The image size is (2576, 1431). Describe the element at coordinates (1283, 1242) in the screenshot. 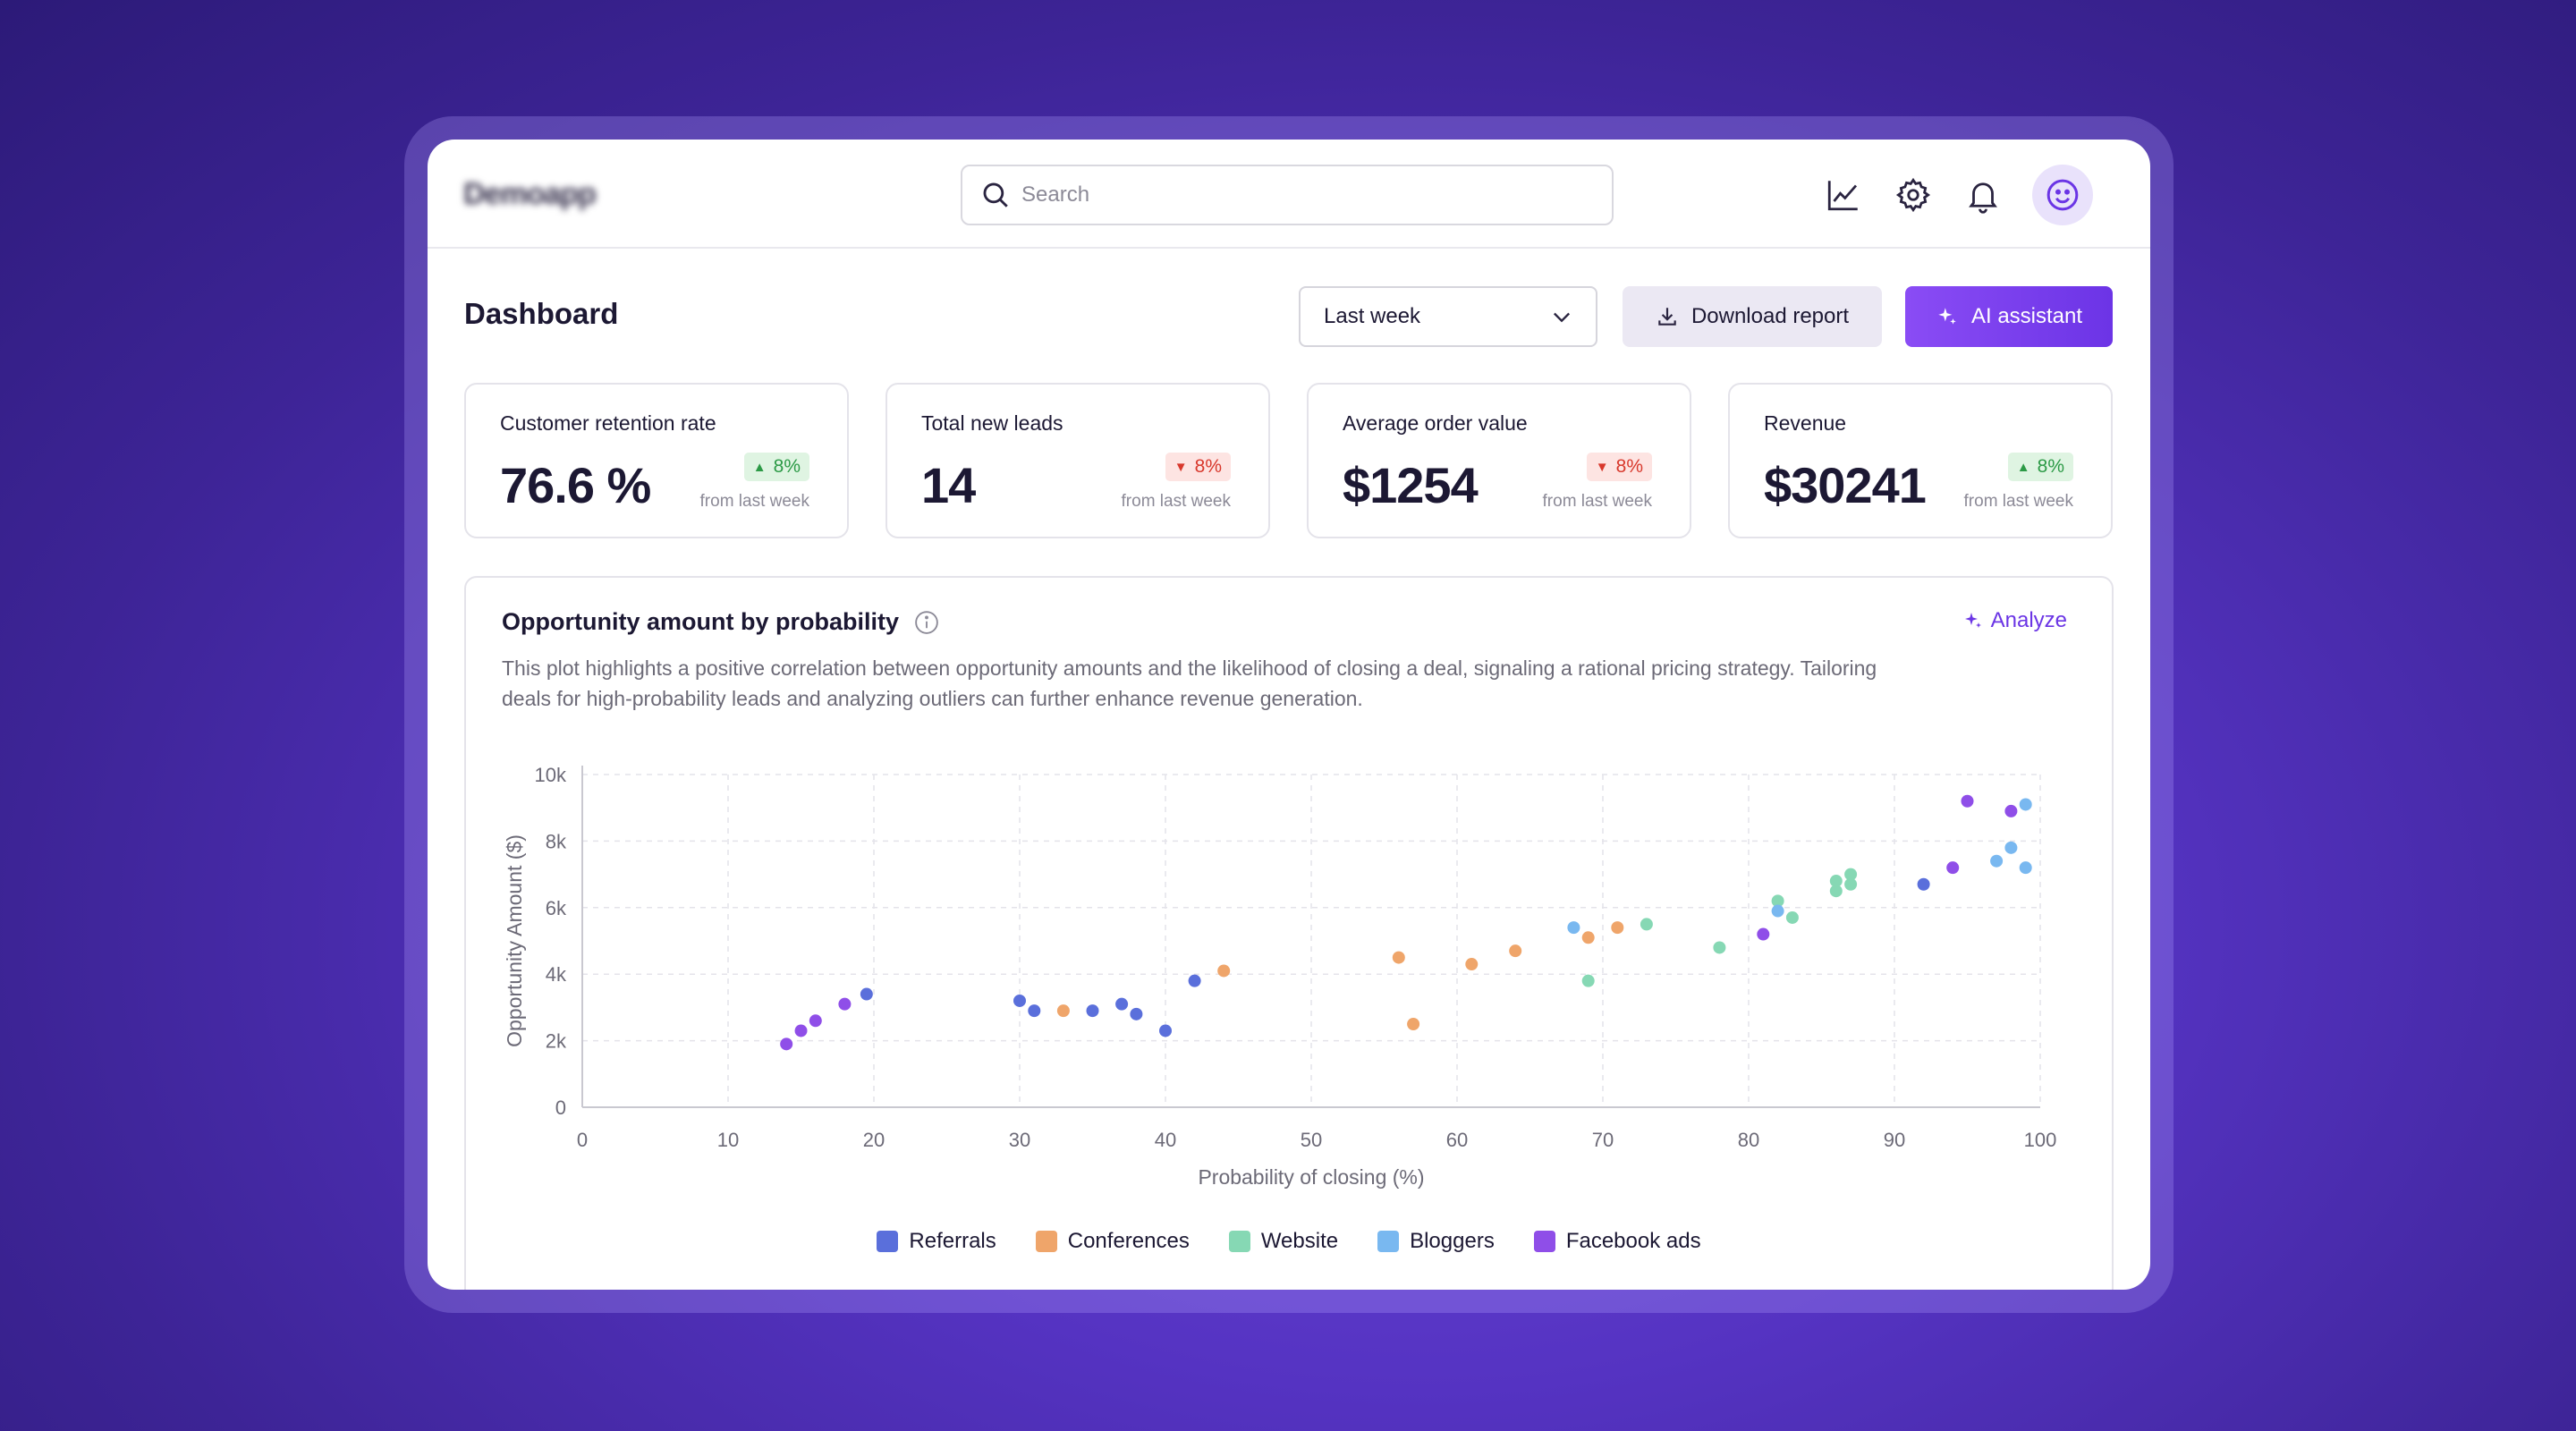

I see `legend-item-website: Website` at that location.